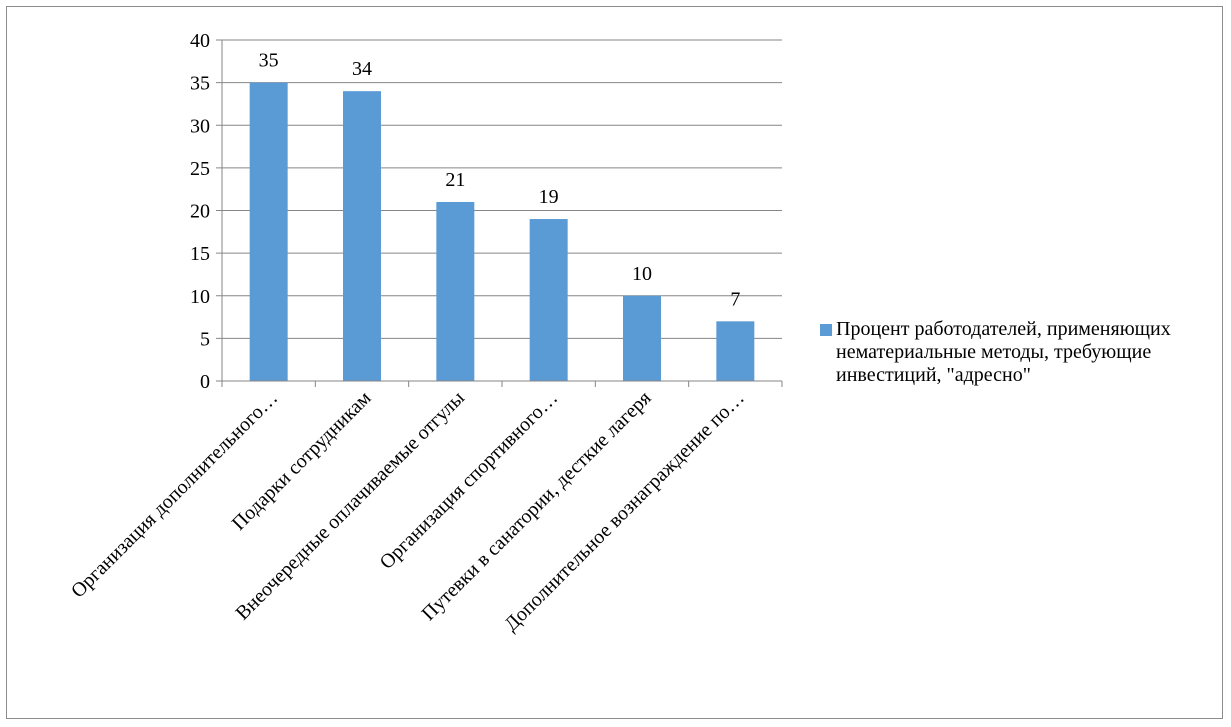  I want to click on data-label: 21, so click(455, 180).